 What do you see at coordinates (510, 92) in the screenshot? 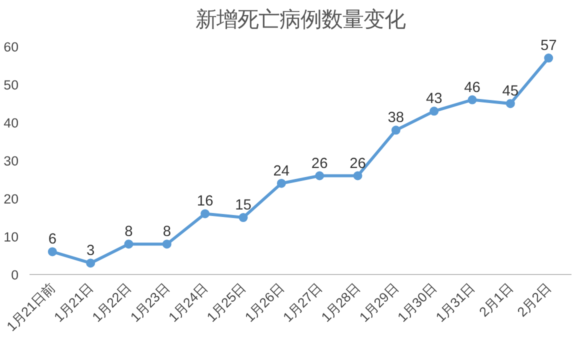
I see `data-label: 45` at bounding box center [510, 92].